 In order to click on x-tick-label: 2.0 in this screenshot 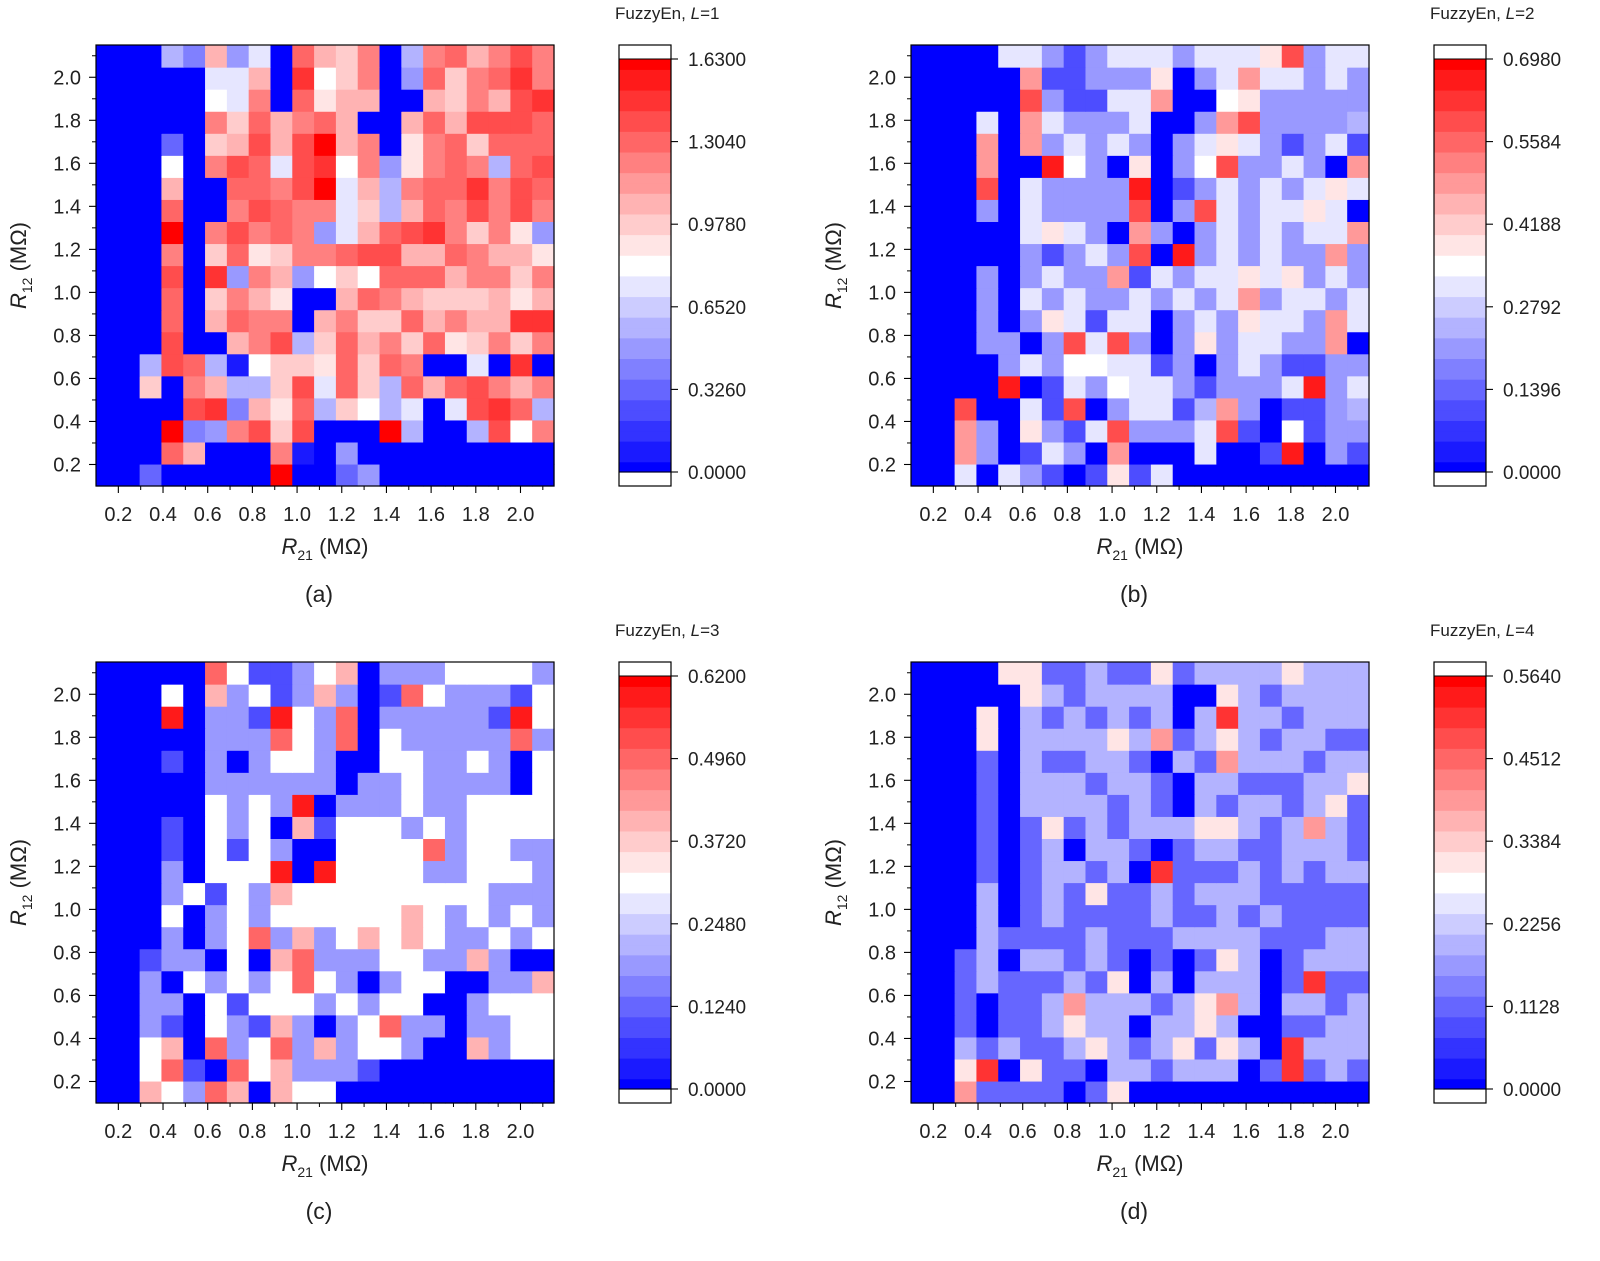, I will do `click(1336, 1132)`.